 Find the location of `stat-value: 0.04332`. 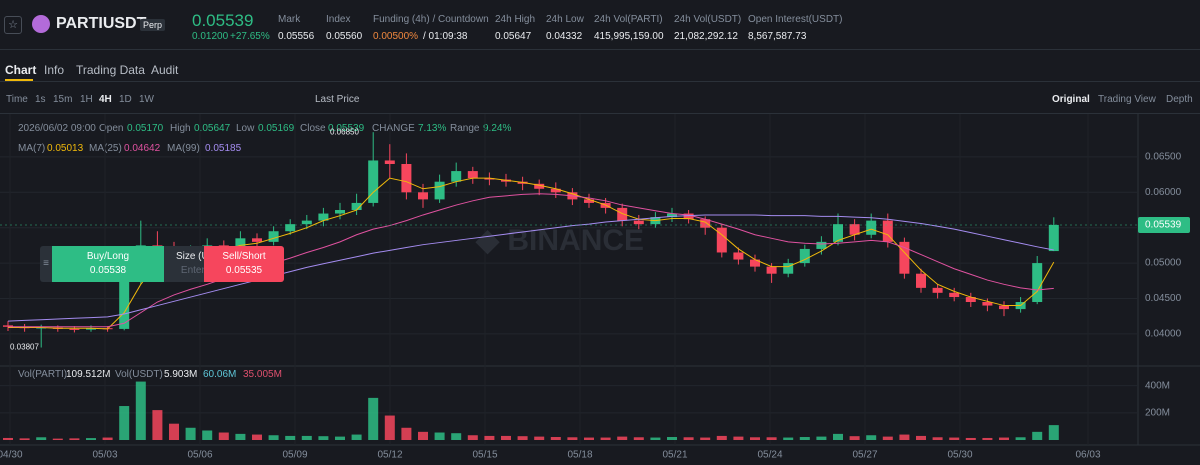

stat-value: 0.04332 is located at coordinates (564, 36).